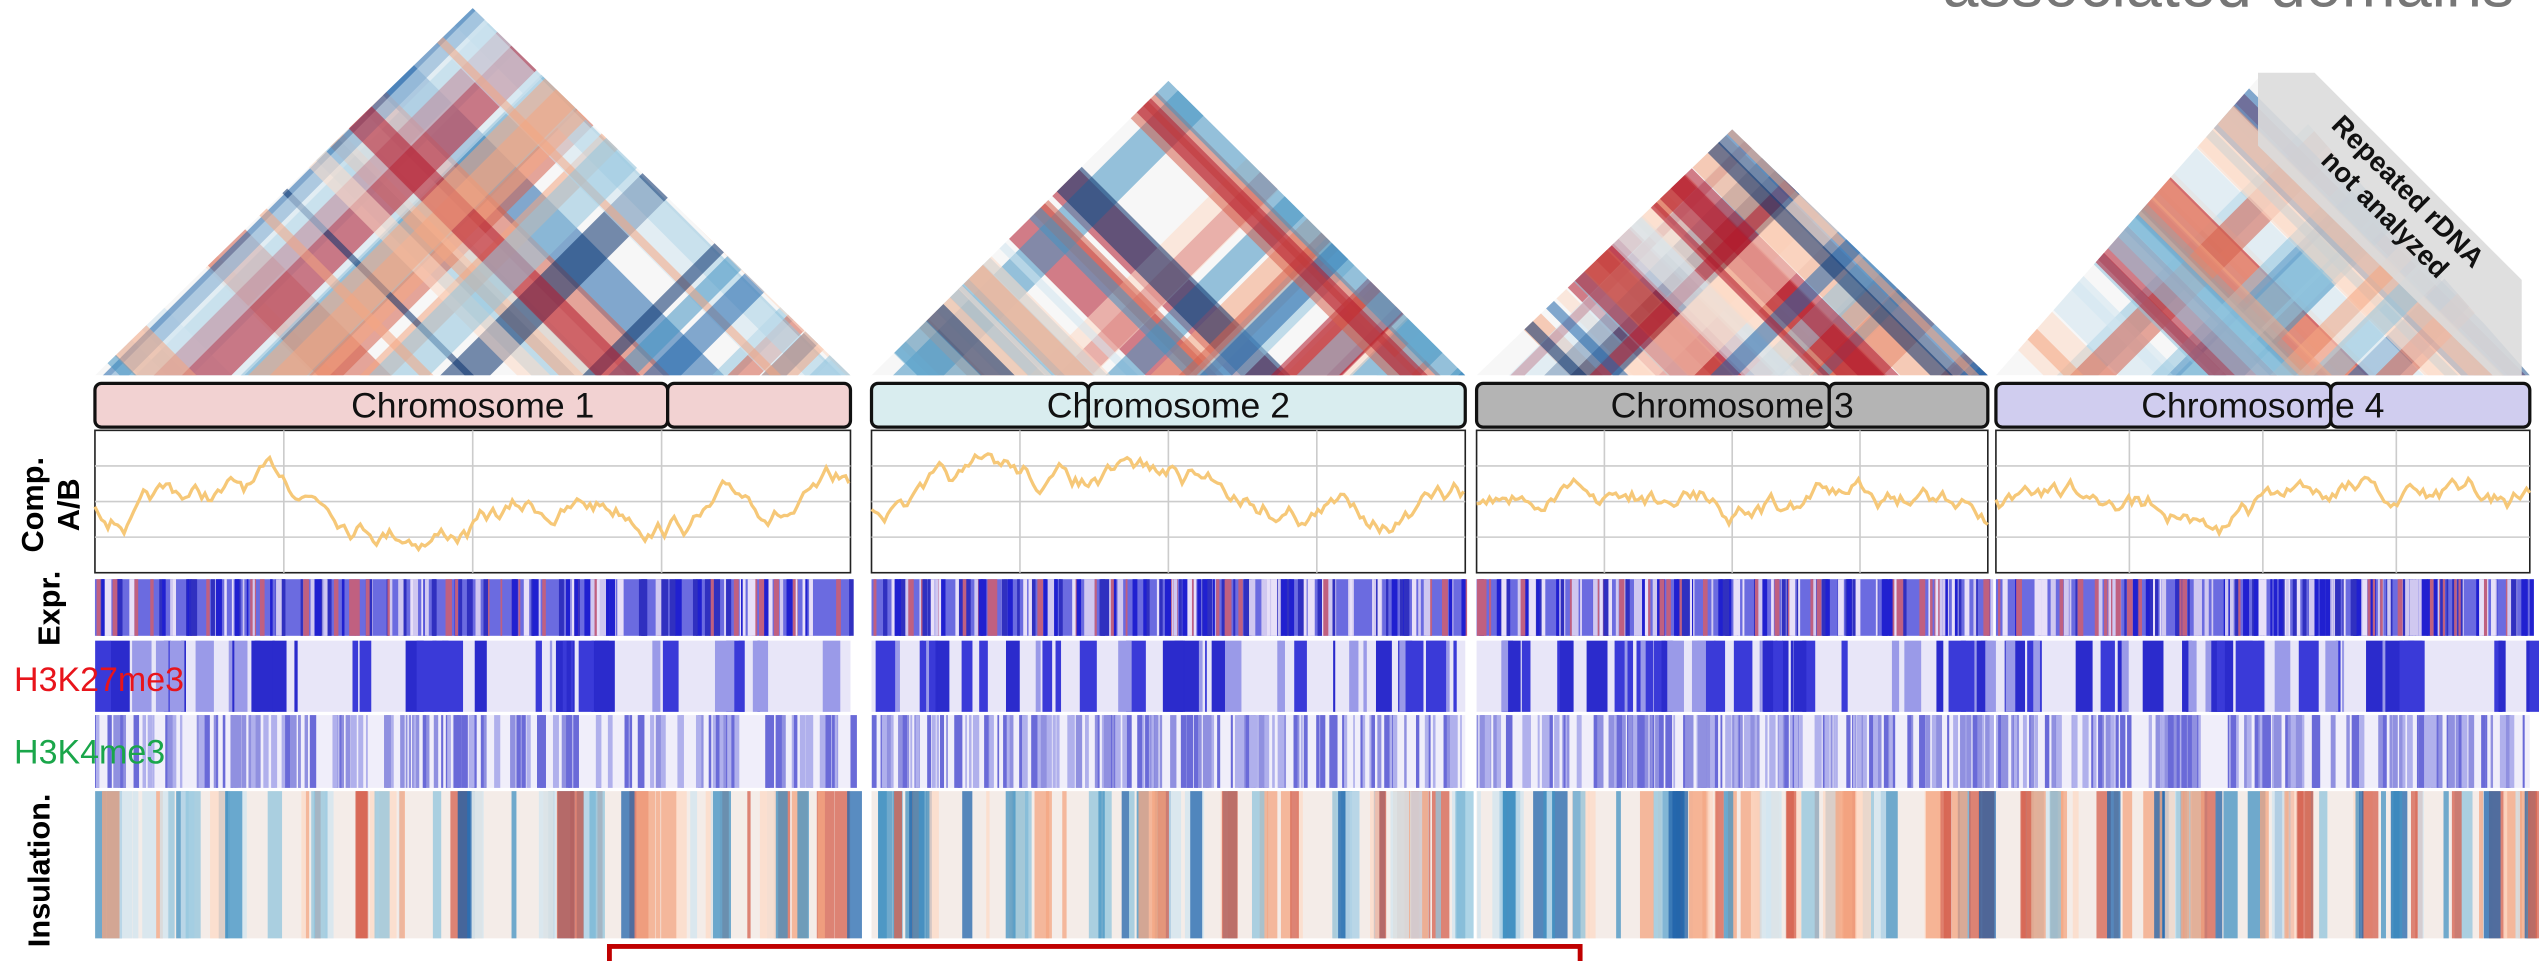 The height and width of the screenshot is (961, 2539). Describe the element at coordinates (68, 504) in the screenshot. I see `track-label: A/B` at that location.